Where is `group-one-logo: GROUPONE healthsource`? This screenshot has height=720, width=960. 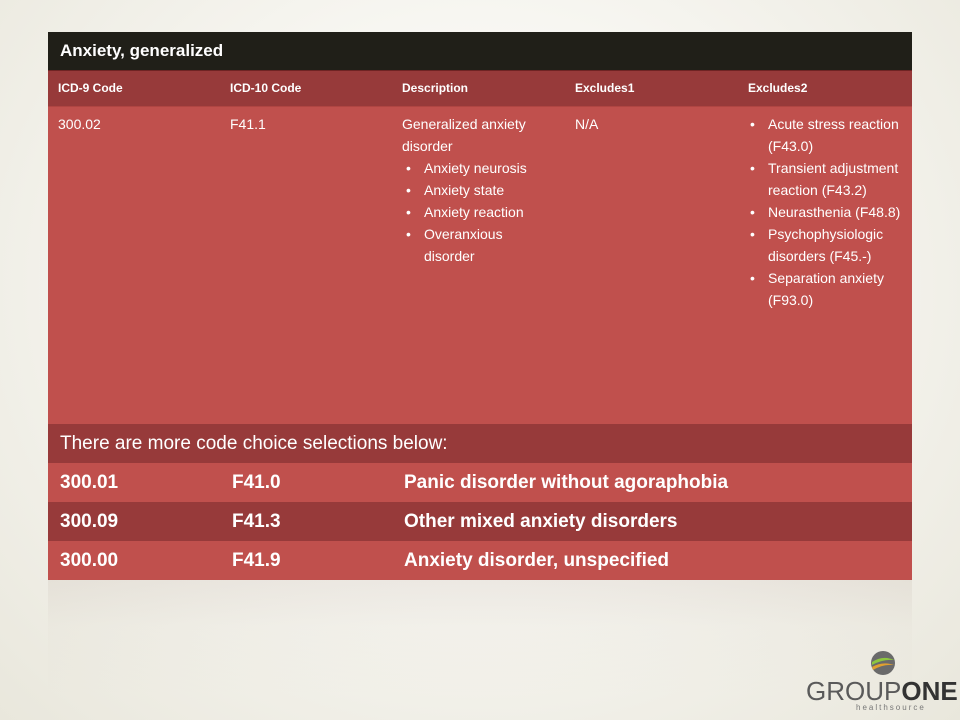 group-one-logo: GROUPONE healthsource is located at coordinates (882, 682).